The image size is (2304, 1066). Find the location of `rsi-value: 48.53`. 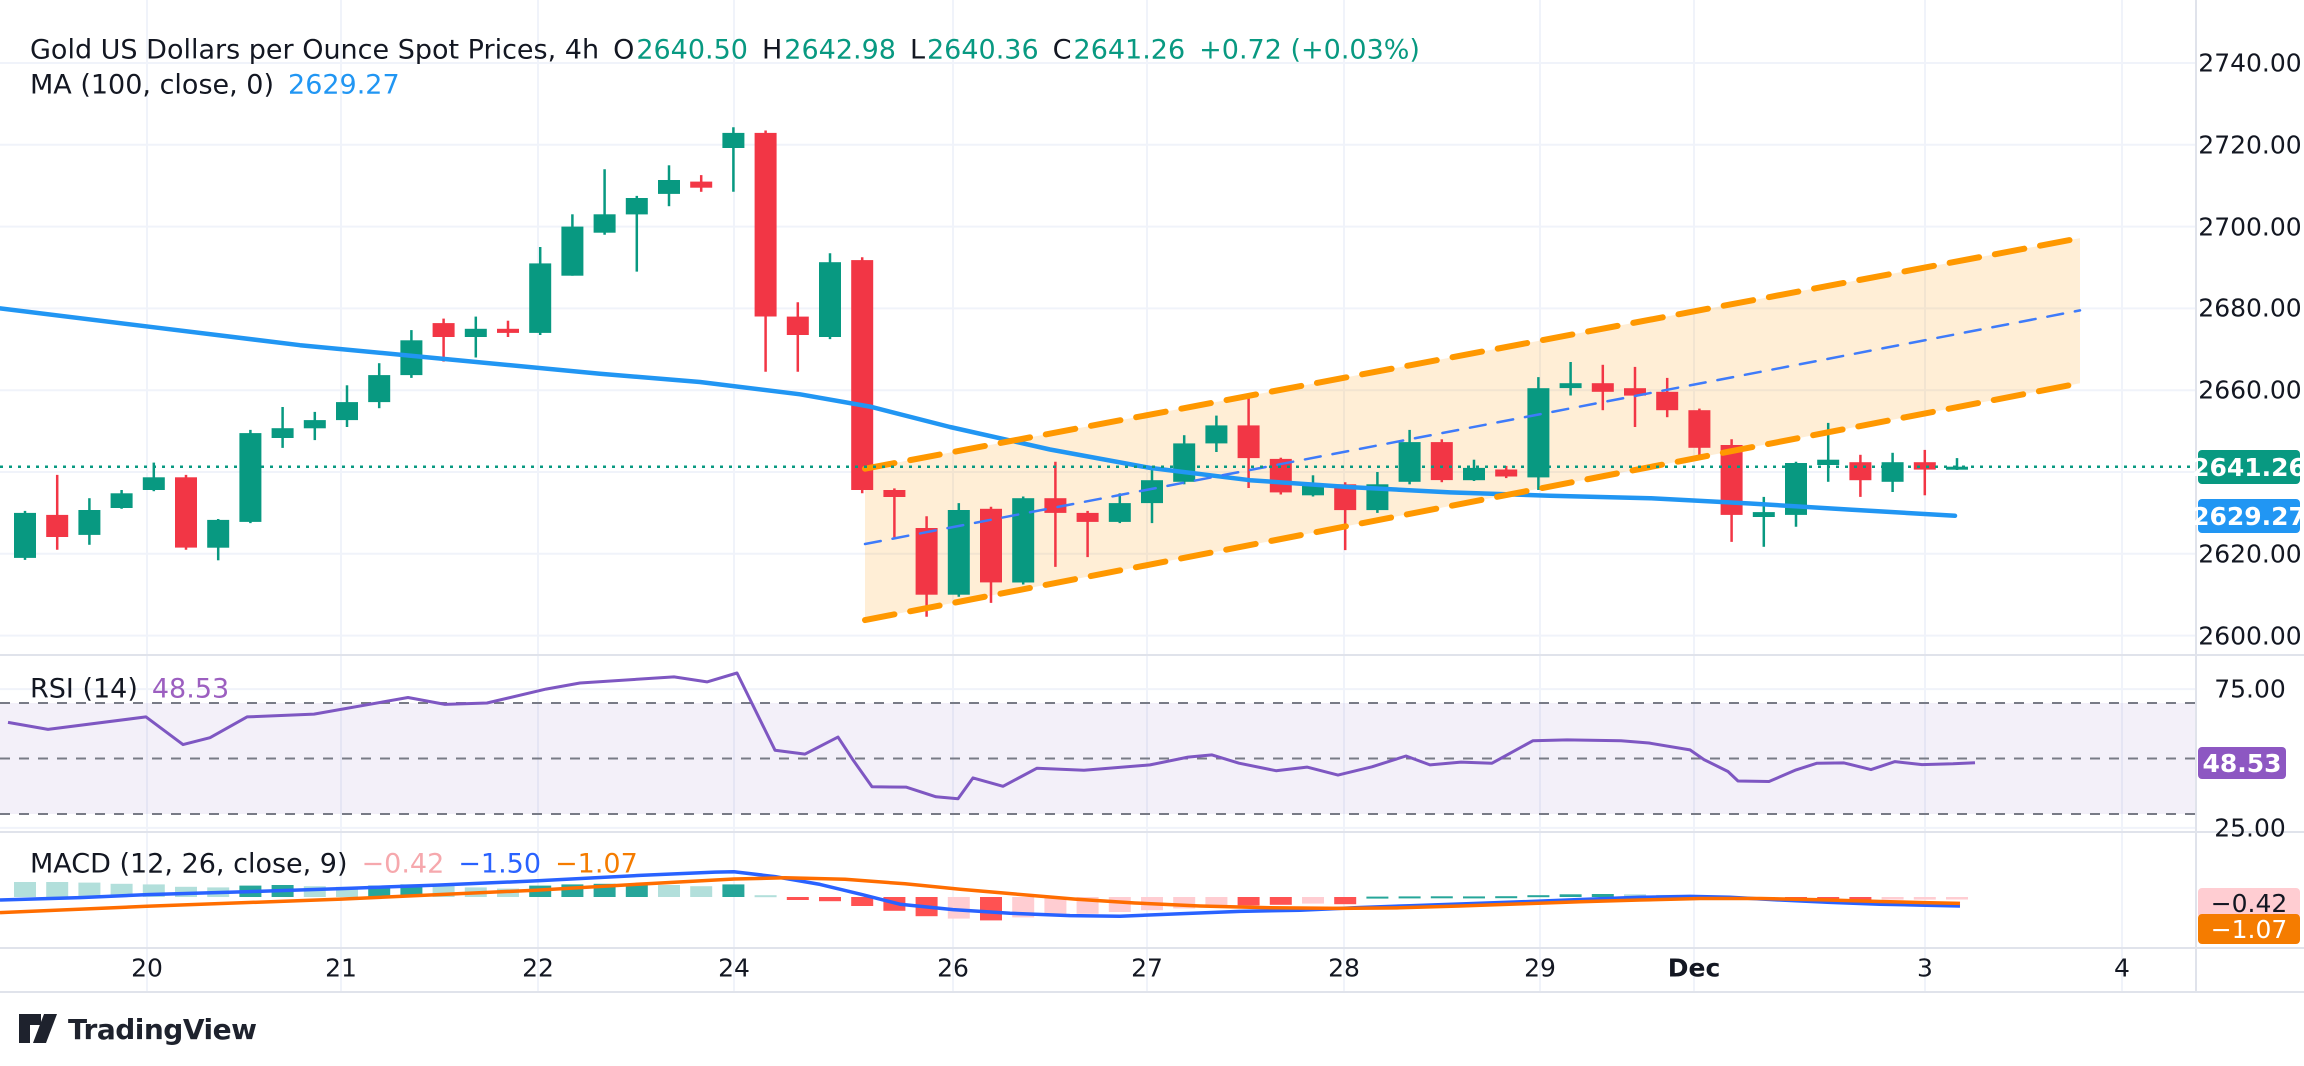

rsi-value: 48.53 is located at coordinates (190, 689).